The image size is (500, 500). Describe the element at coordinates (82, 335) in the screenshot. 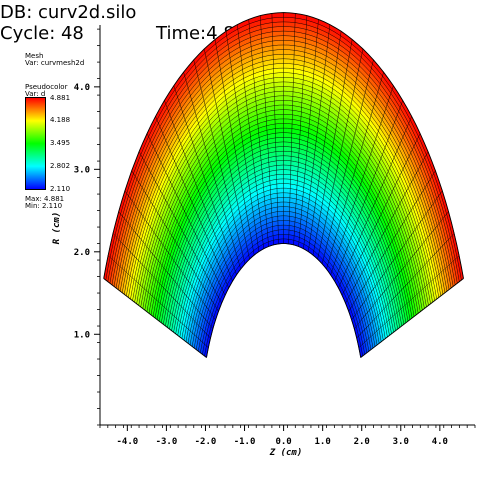

I see `y-tick-label: 1.0` at that location.